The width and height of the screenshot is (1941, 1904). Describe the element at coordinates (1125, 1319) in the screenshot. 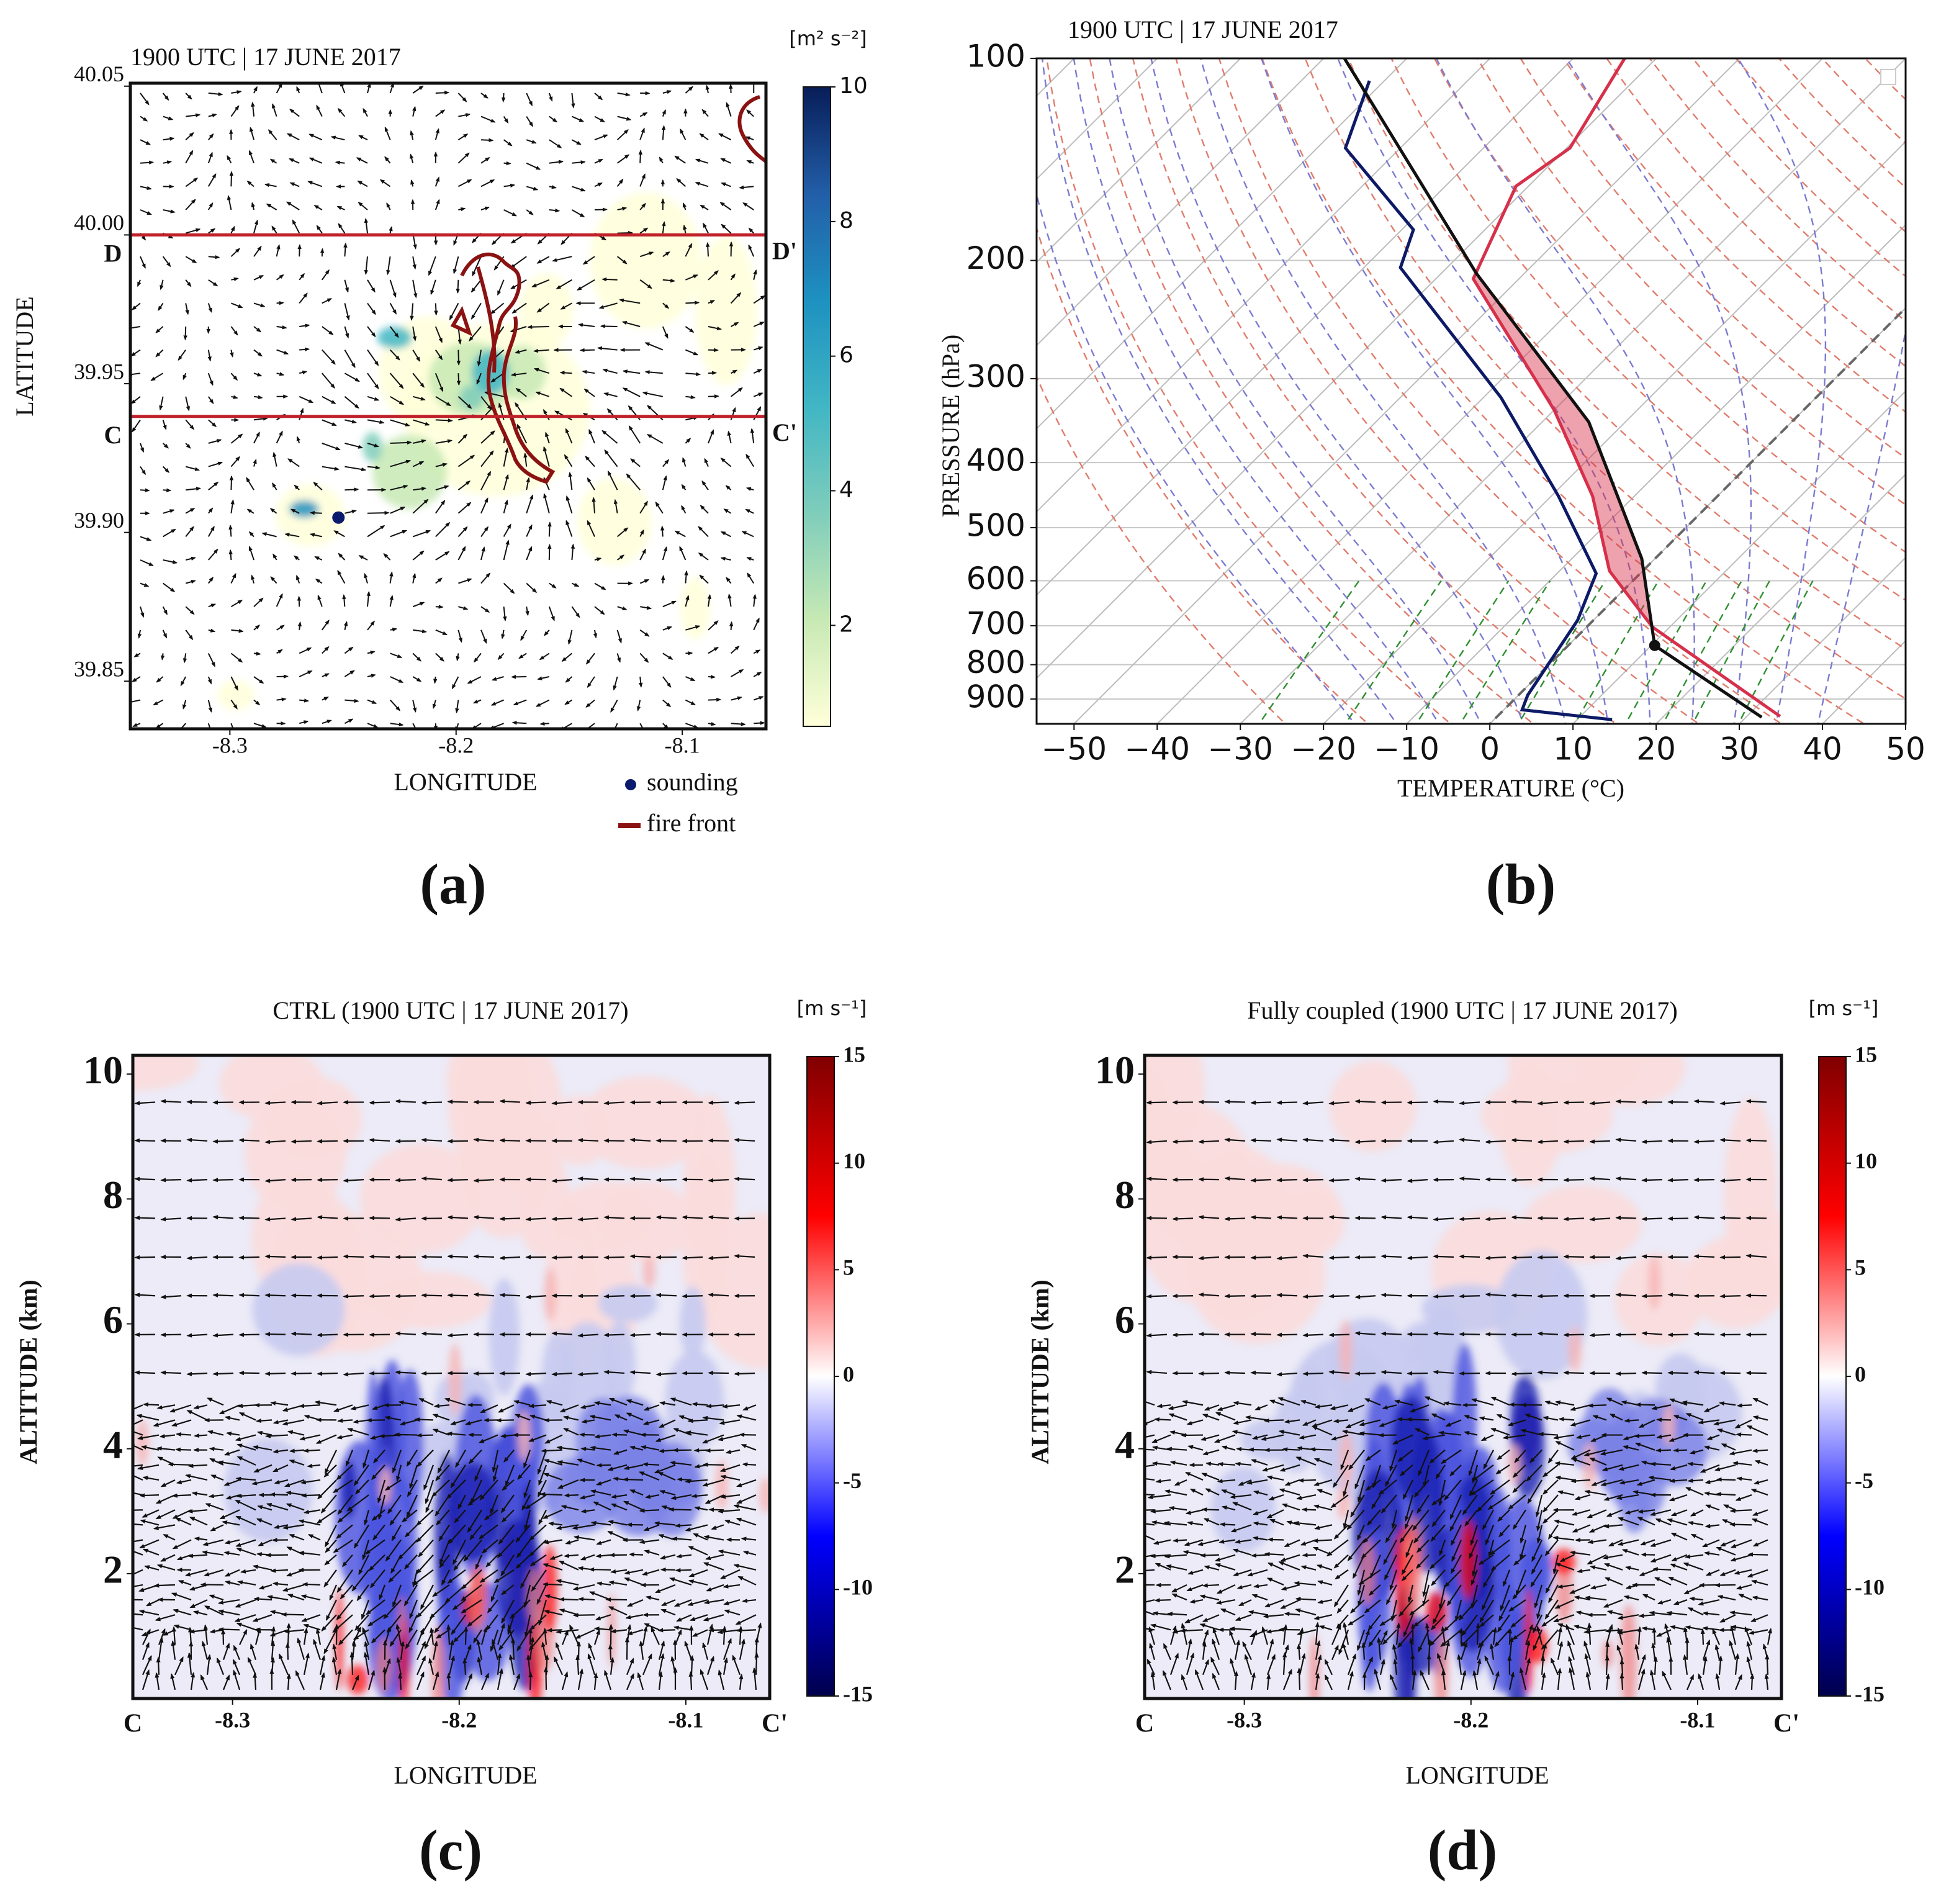

I see `y-tick-label: 6` at that location.